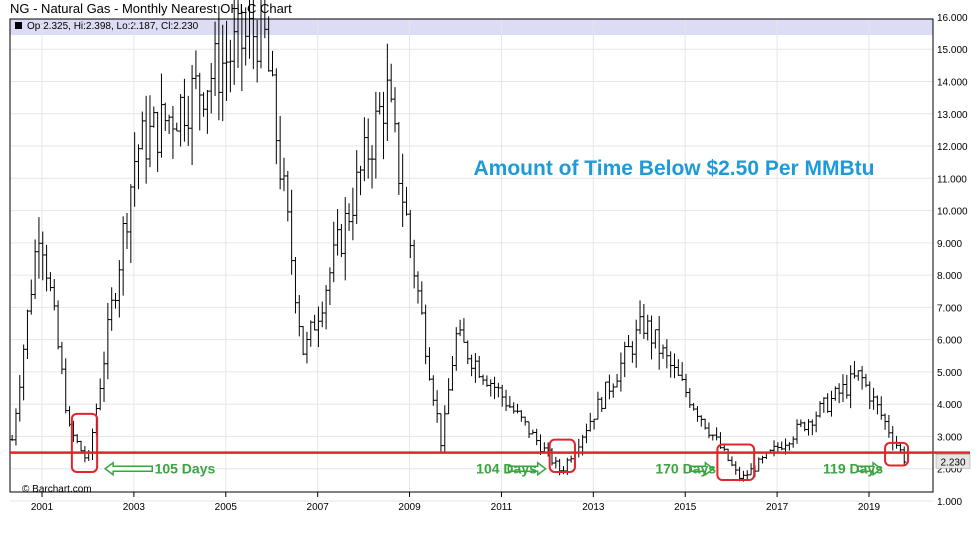  What do you see at coordinates (949, 405) in the screenshot?
I see `y-tick-label: 4.000` at bounding box center [949, 405].